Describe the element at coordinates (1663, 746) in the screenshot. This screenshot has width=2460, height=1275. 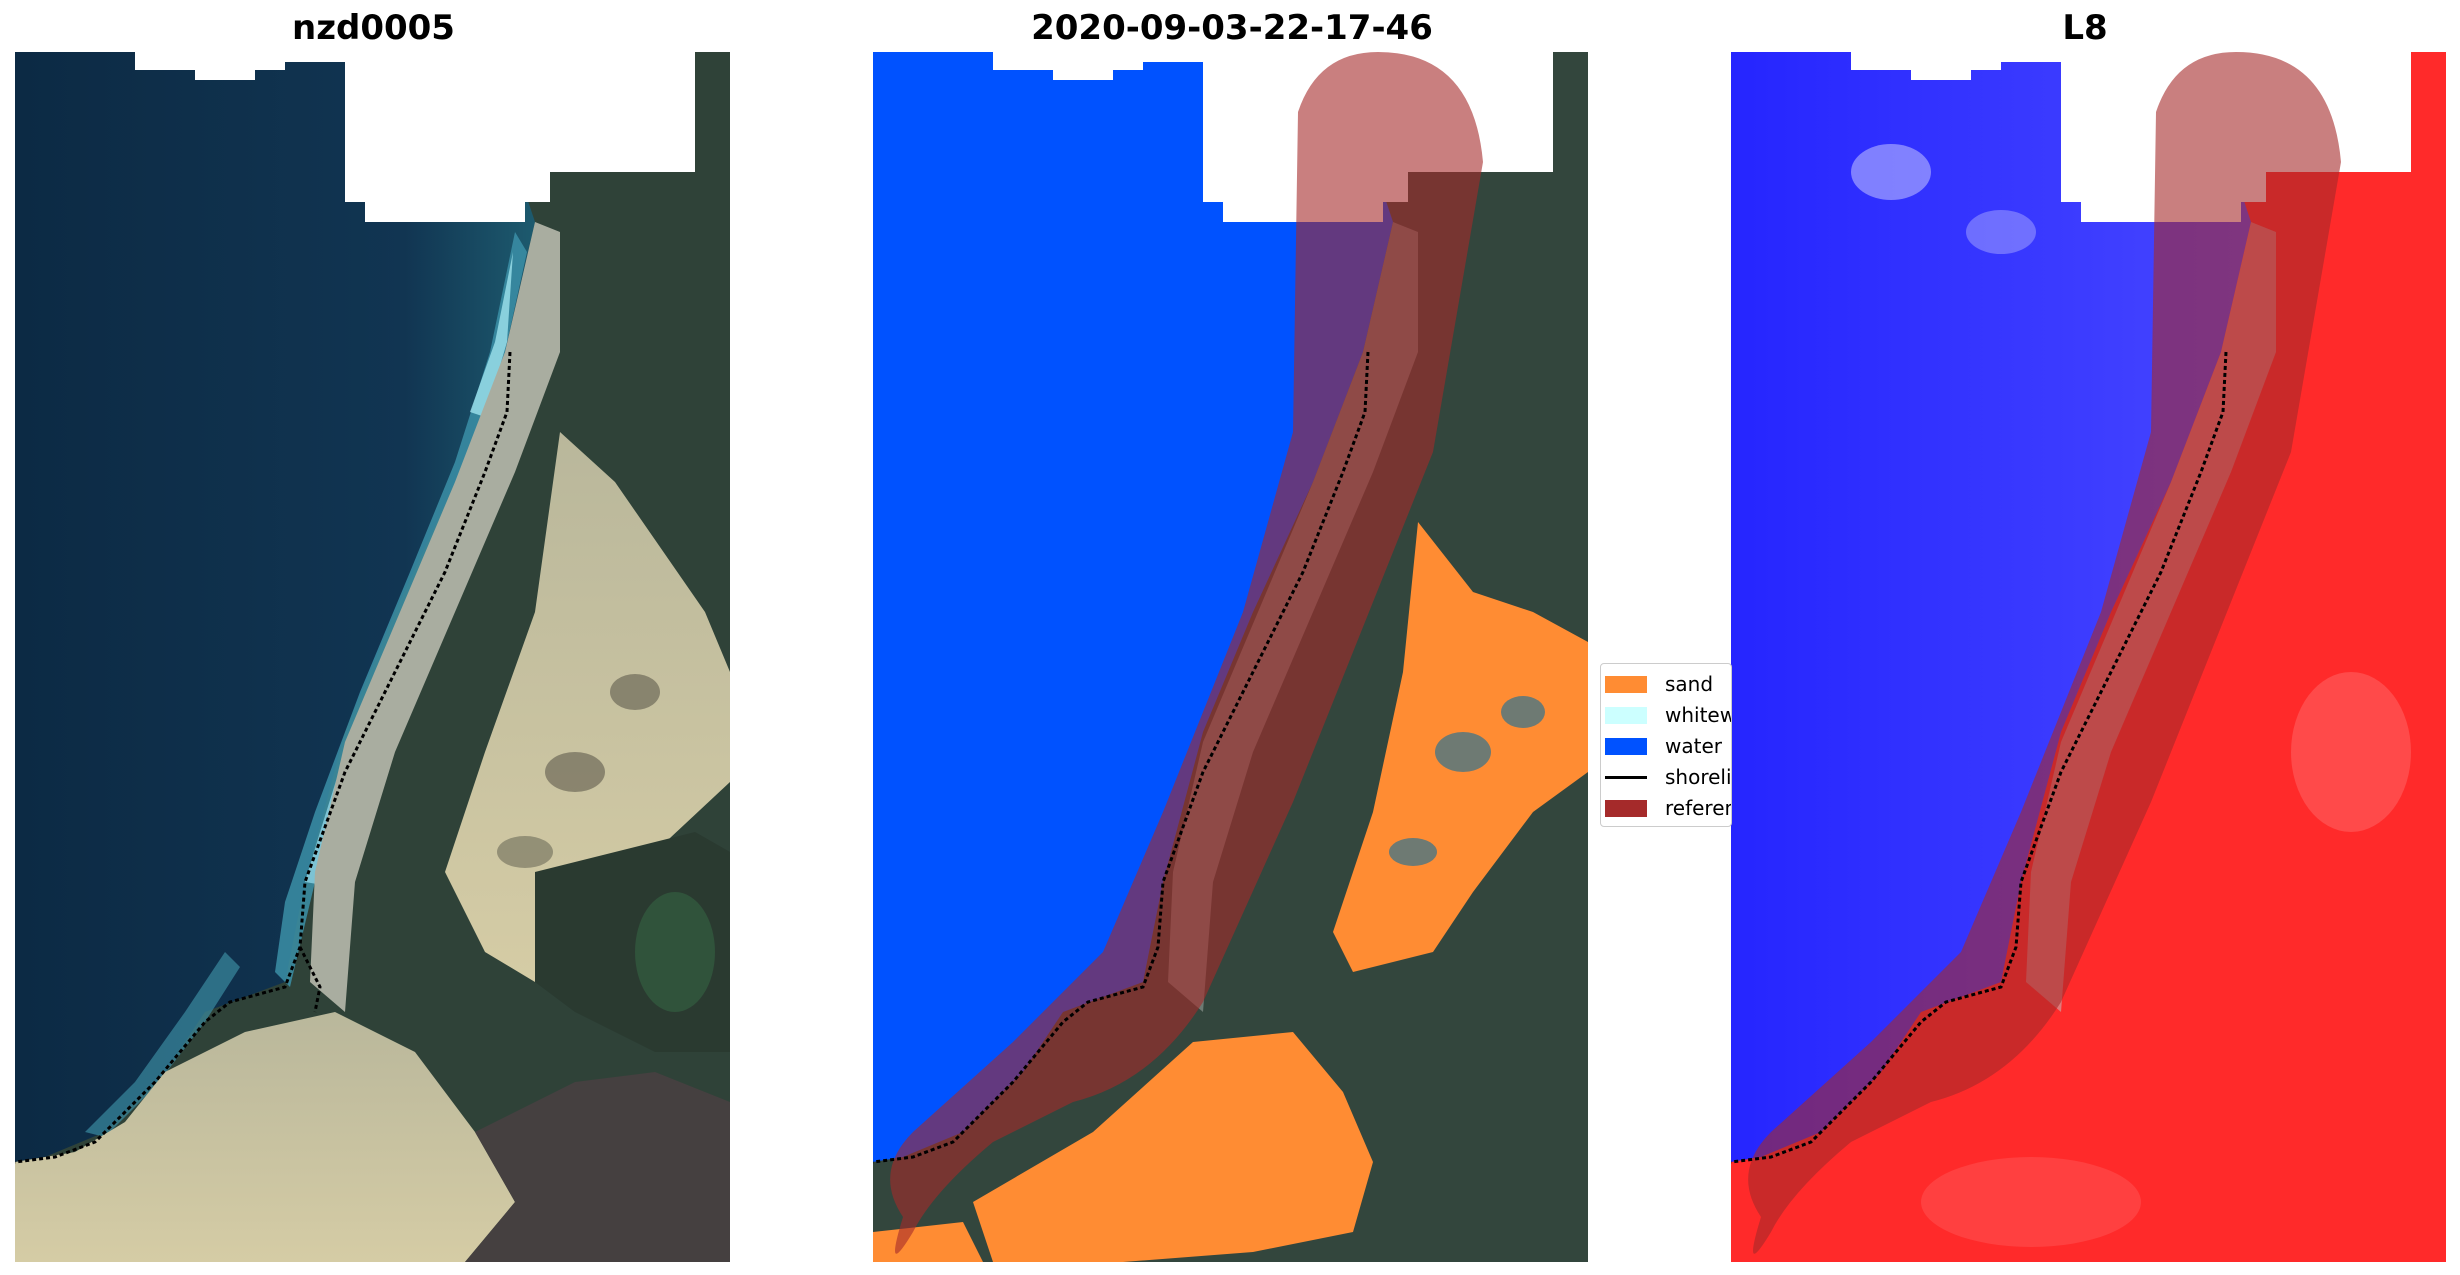
I see `legend-item-water: water` at that location.